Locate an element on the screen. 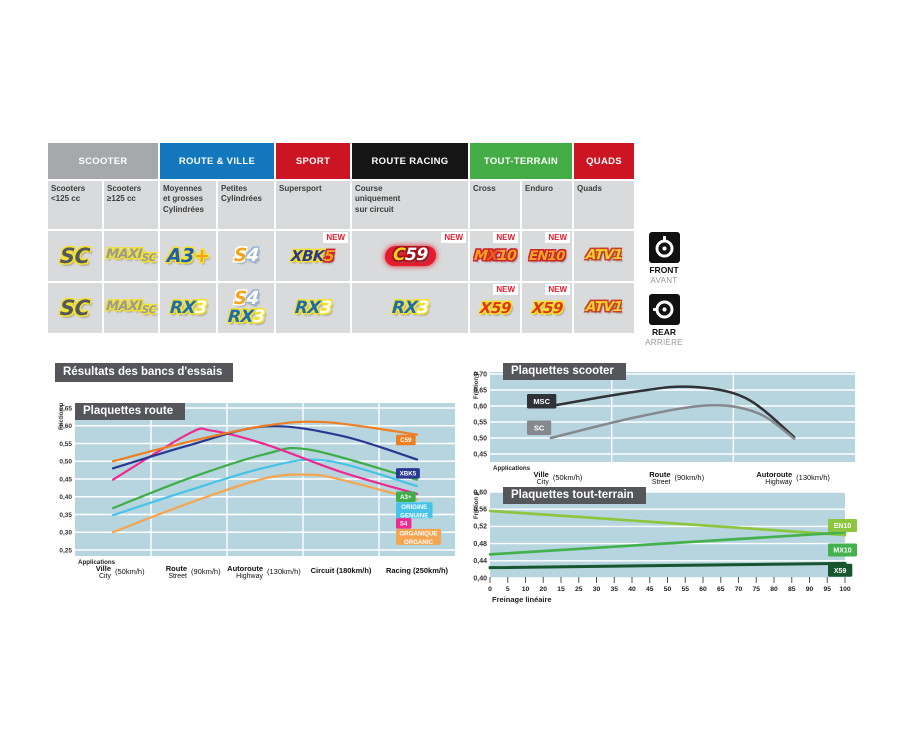 The image size is (900, 752). badge-part: 59 is located at coordinates (416, 255).